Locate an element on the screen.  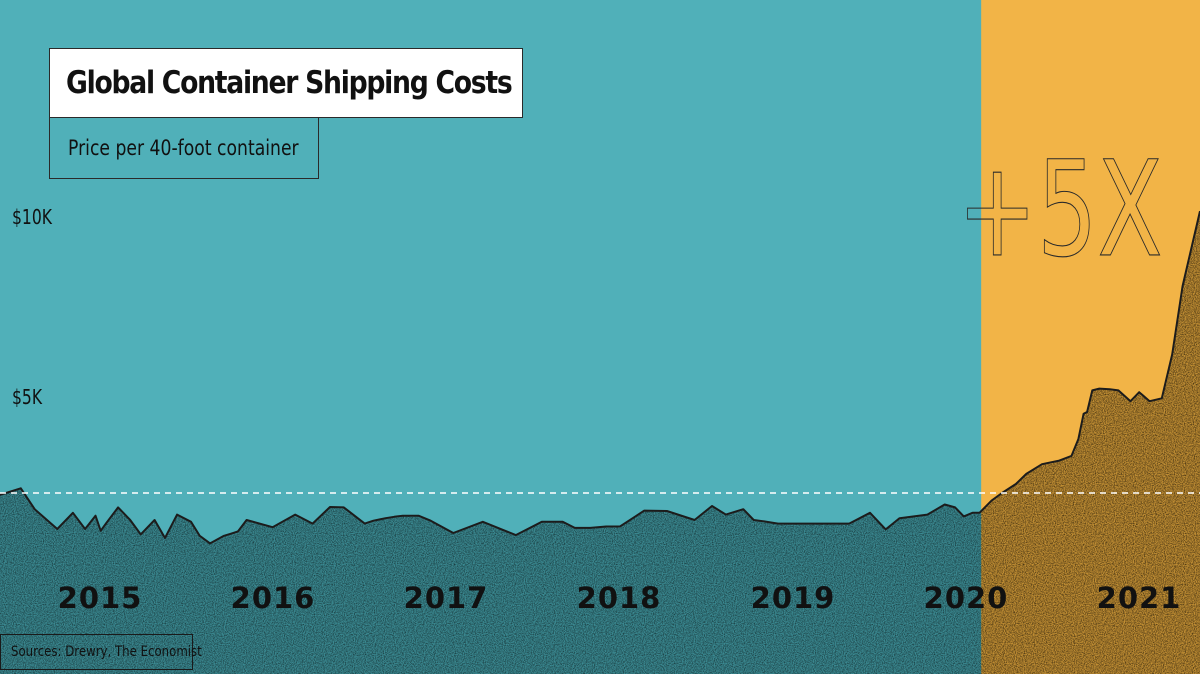
x-tick-label: 2015 is located at coordinates (100, 598).